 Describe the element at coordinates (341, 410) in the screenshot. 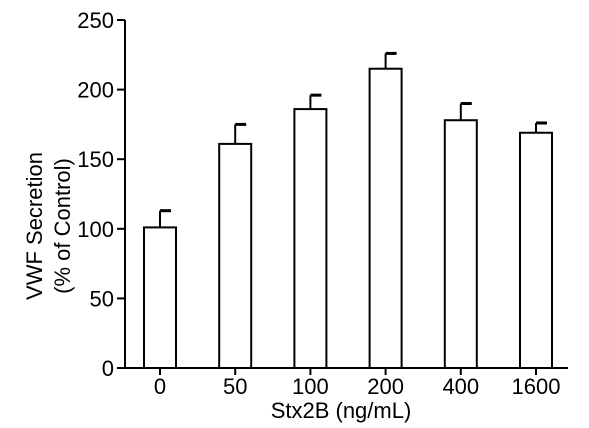

I see `x-axis-title: Stx2B (ng/mL)` at that location.